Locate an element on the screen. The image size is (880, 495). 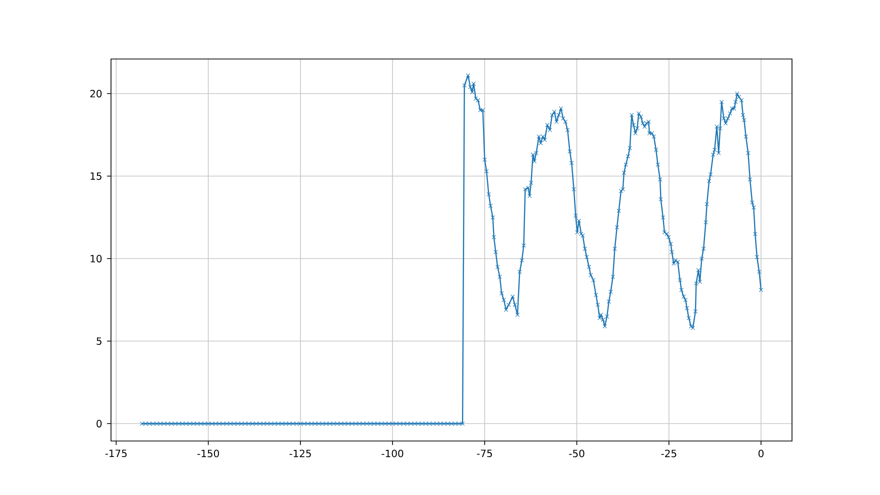
x-tick-label: -100 is located at coordinates (393, 454).